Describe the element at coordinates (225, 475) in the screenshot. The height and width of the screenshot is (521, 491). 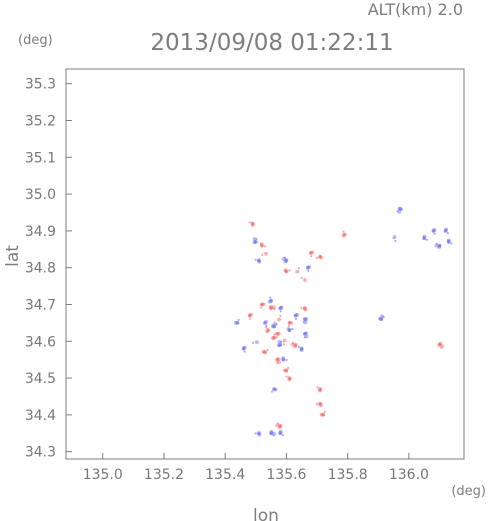
I see `x-tick-label: 135.4` at that location.